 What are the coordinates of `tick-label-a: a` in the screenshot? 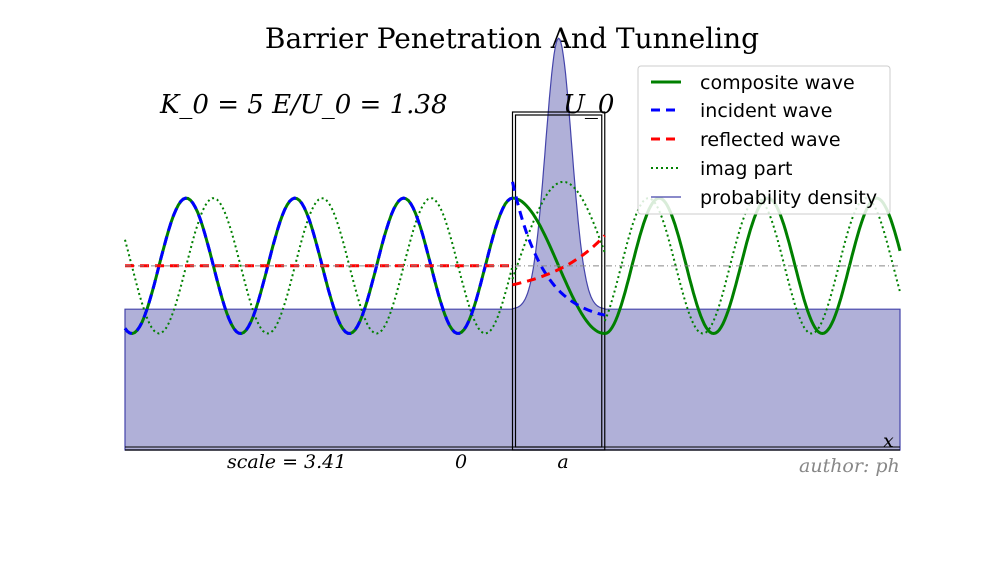 It's located at (562, 462).